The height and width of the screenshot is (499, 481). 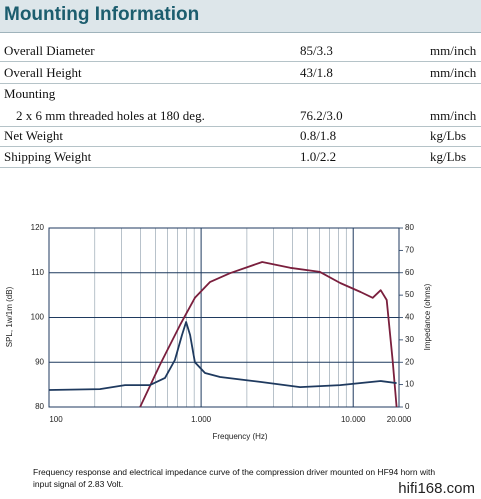 What do you see at coordinates (436, 488) in the screenshot?
I see `watermark: hifi168.com` at bounding box center [436, 488].